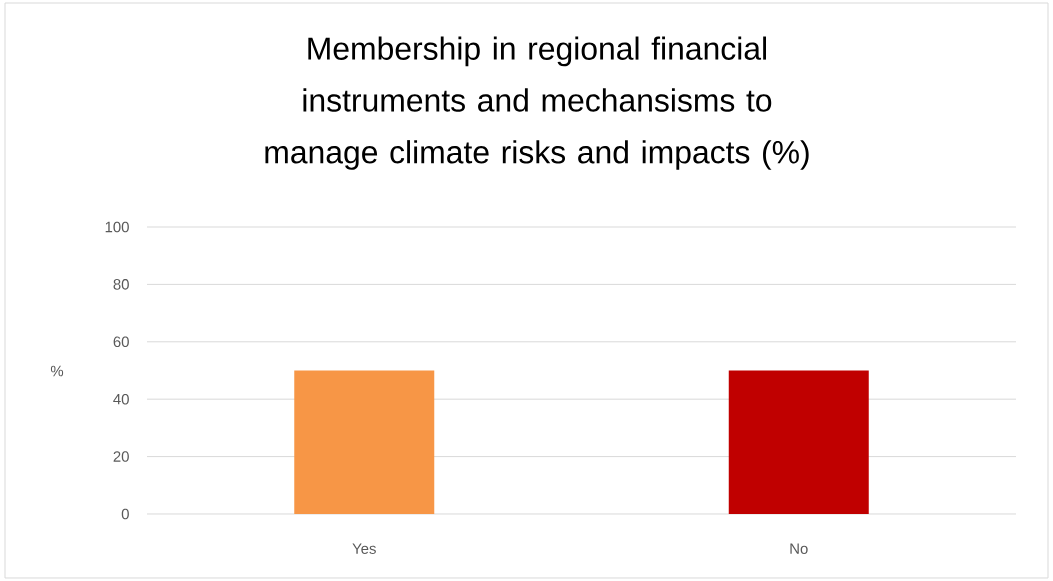 This screenshot has width=1053, height=581. I want to click on y-tick-label: 0, so click(125, 514).